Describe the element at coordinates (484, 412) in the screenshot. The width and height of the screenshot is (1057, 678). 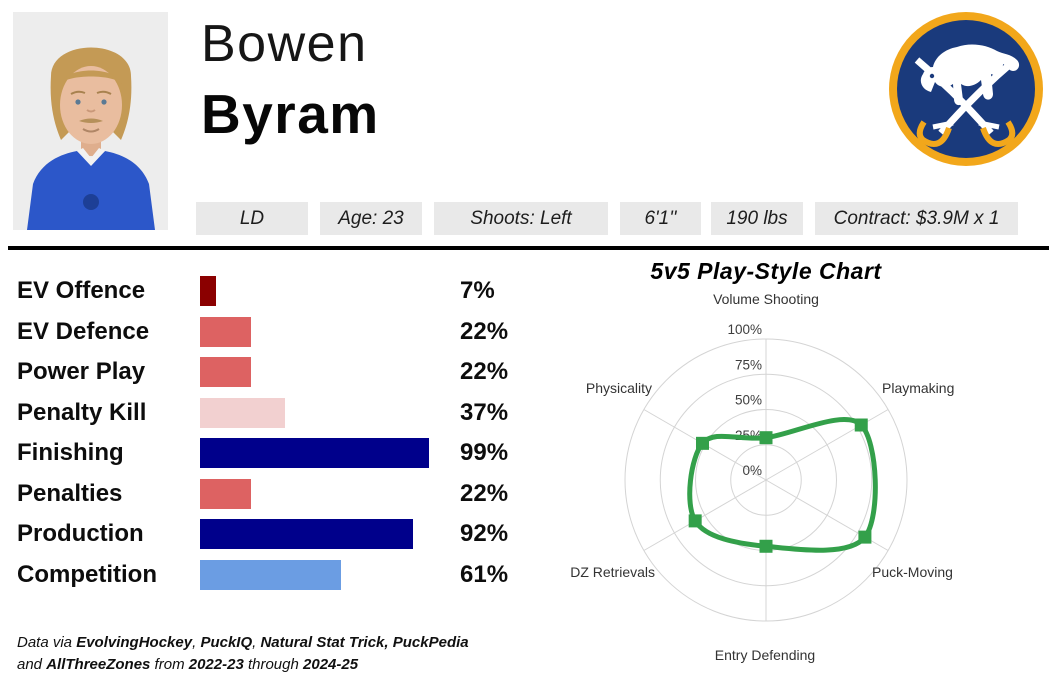
I see `stat-value: 37%` at that location.